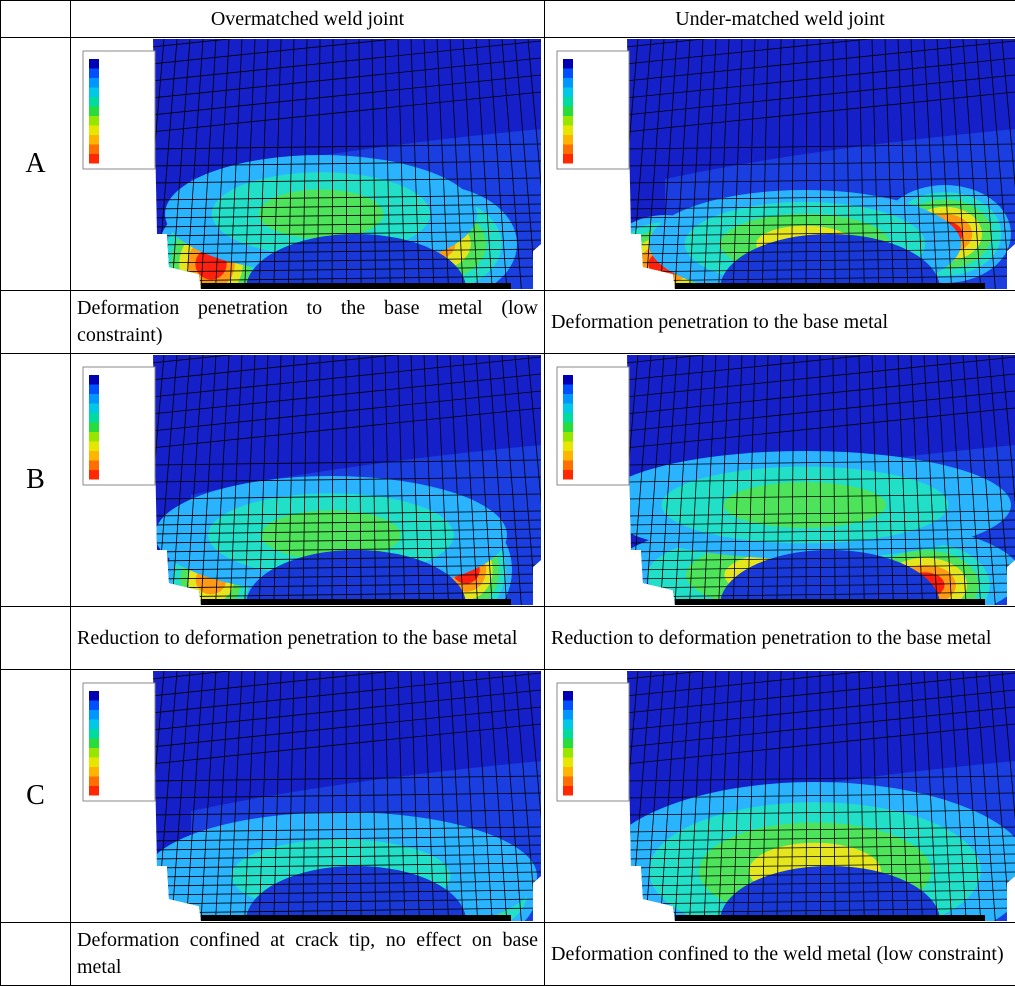 The width and height of the screenshot is (1015, 986). Describe the element at coordinates (321, 213) in the screenshot. I see `contour` at that location.